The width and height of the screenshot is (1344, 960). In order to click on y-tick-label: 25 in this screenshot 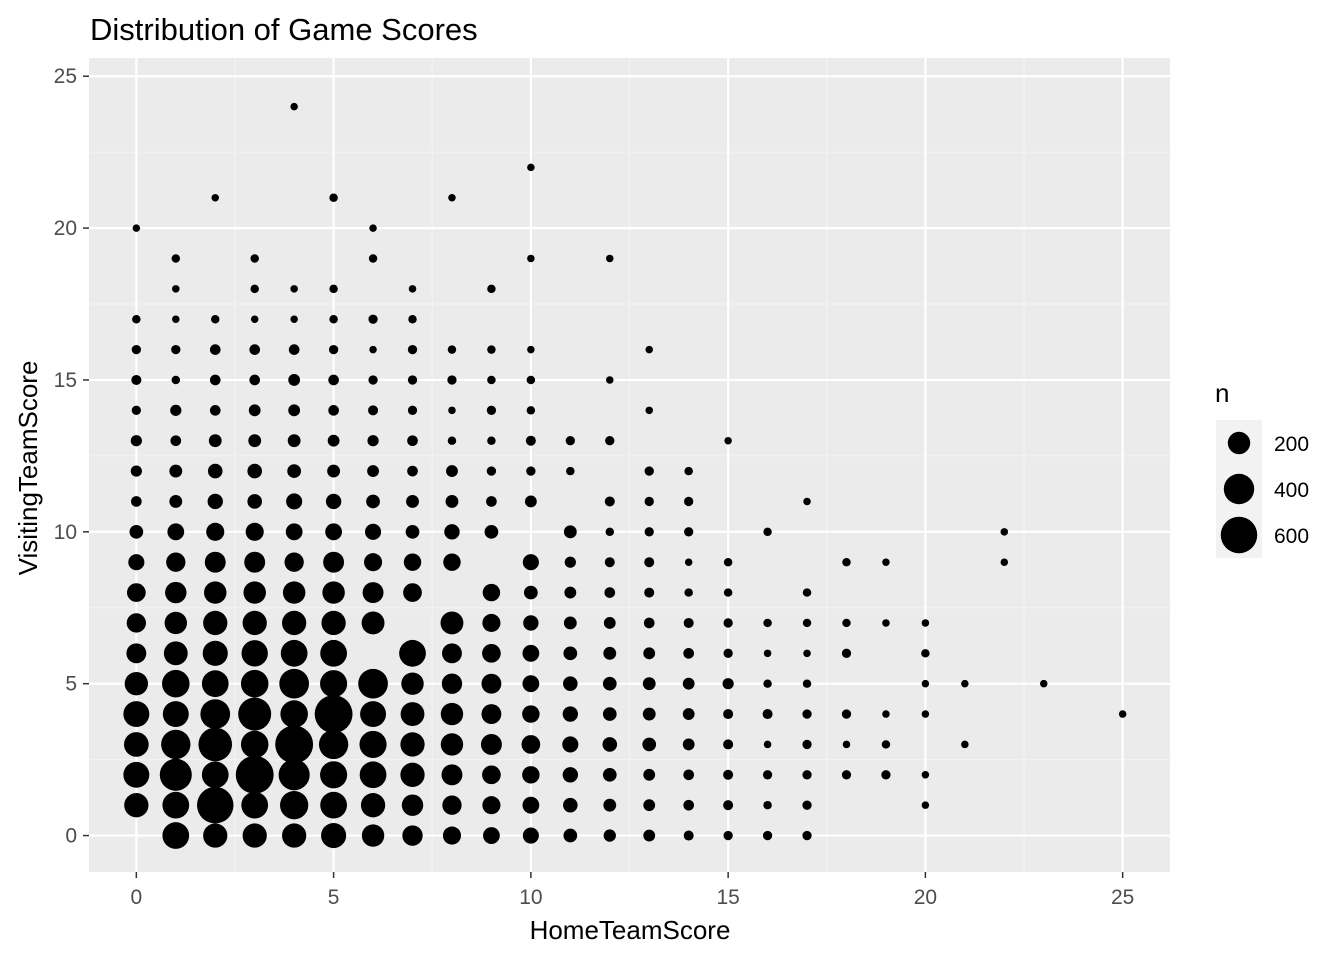, I will do `click(65, 76)`.